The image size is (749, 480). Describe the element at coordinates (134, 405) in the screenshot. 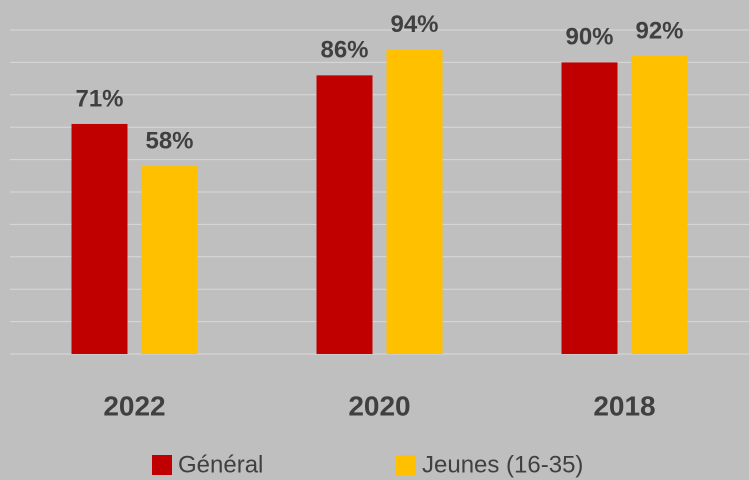

I see `x-tick-label: 2022` at that location.